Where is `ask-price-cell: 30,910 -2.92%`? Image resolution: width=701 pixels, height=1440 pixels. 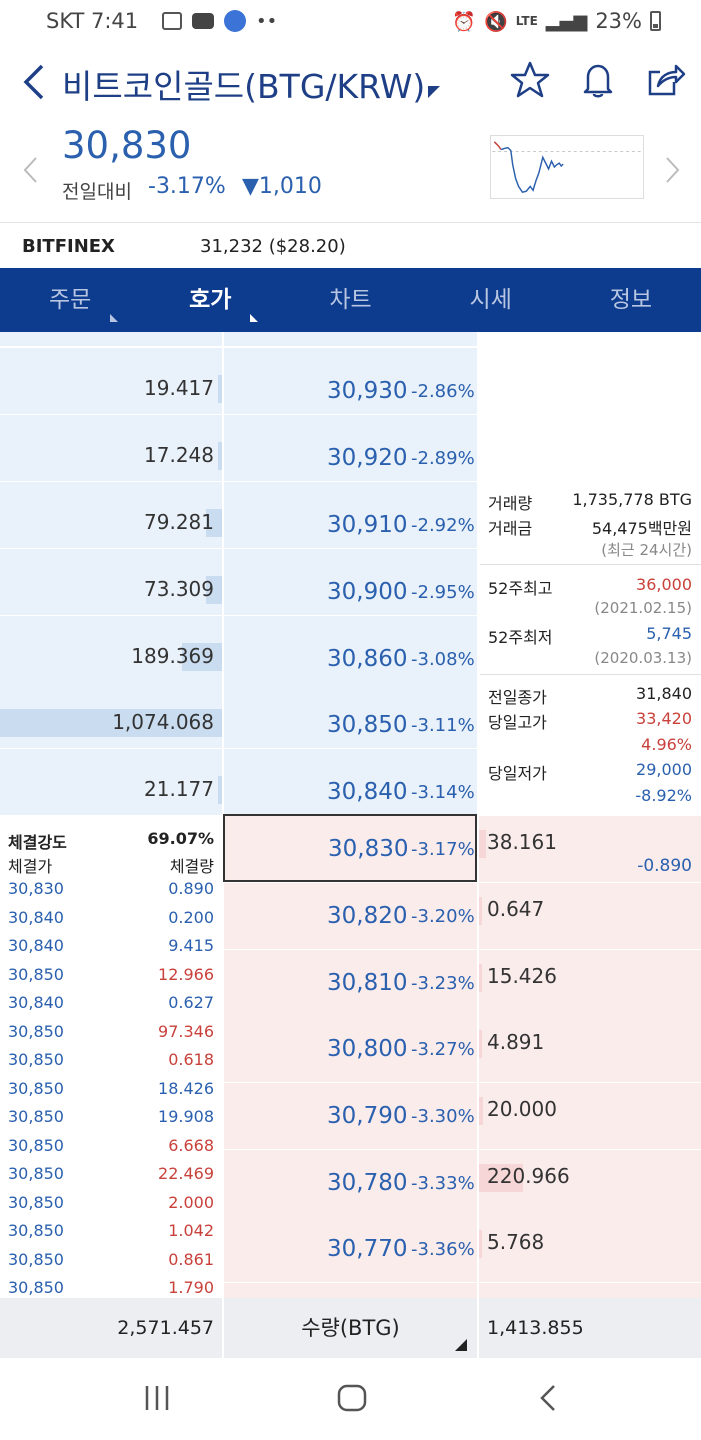
ask-price-cell: 30,910 -2.92% is located at coordinates (350, 515).